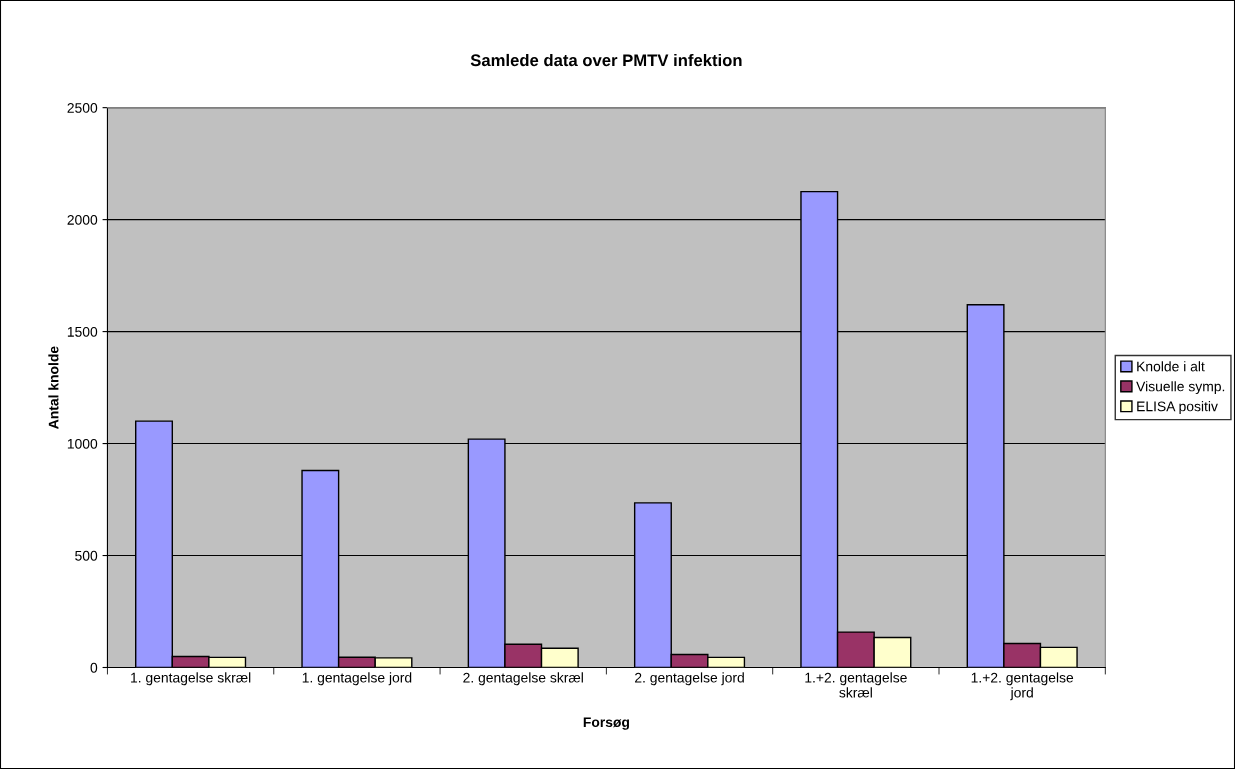 The height and width of the screenshot is (769, 1235). Describe the element at coordinates (191, 679) in the screenshot. I see `x-tick-label: 1. gentagelse skræl` at that location.